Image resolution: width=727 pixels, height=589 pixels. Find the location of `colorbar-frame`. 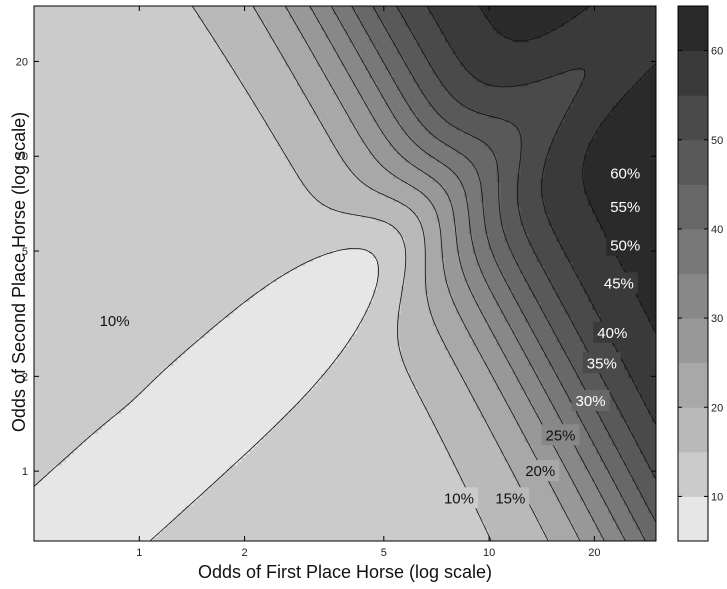

colorbar-frame is located at coordinates (693, 273).